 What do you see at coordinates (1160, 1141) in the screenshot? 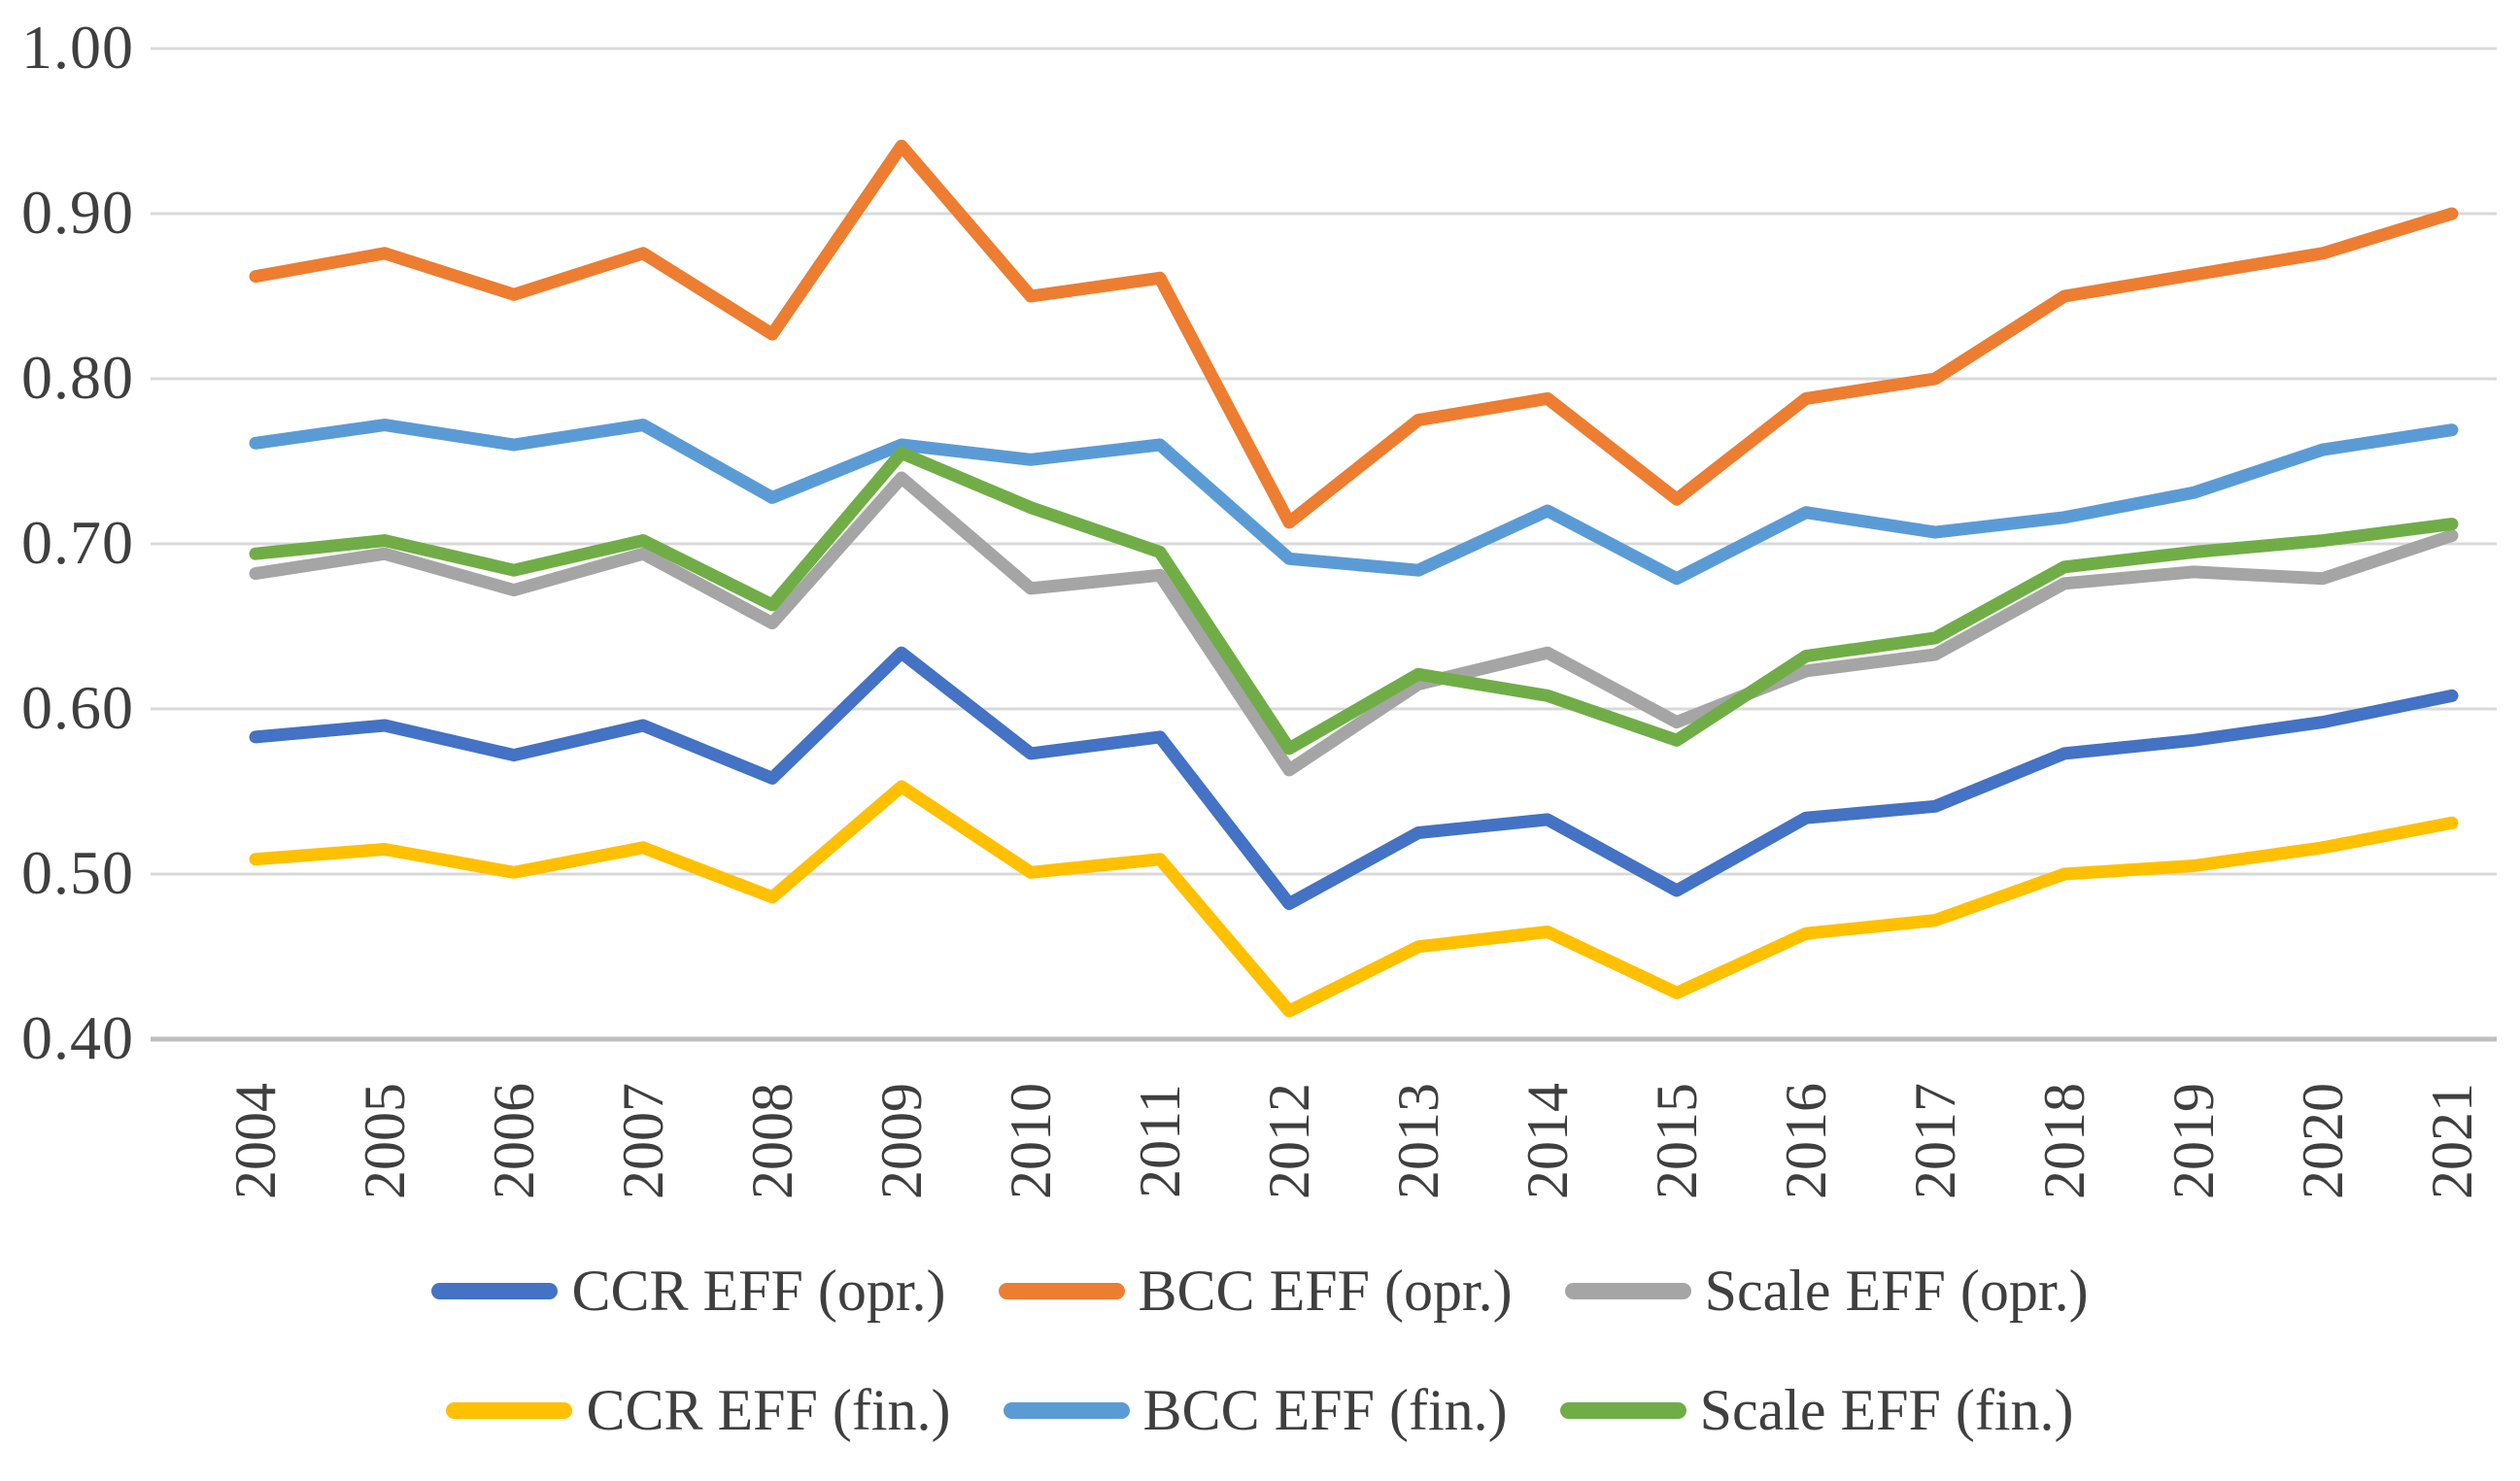
I see `x-tick-label: 2011` at bounding box center [1160, 1141].